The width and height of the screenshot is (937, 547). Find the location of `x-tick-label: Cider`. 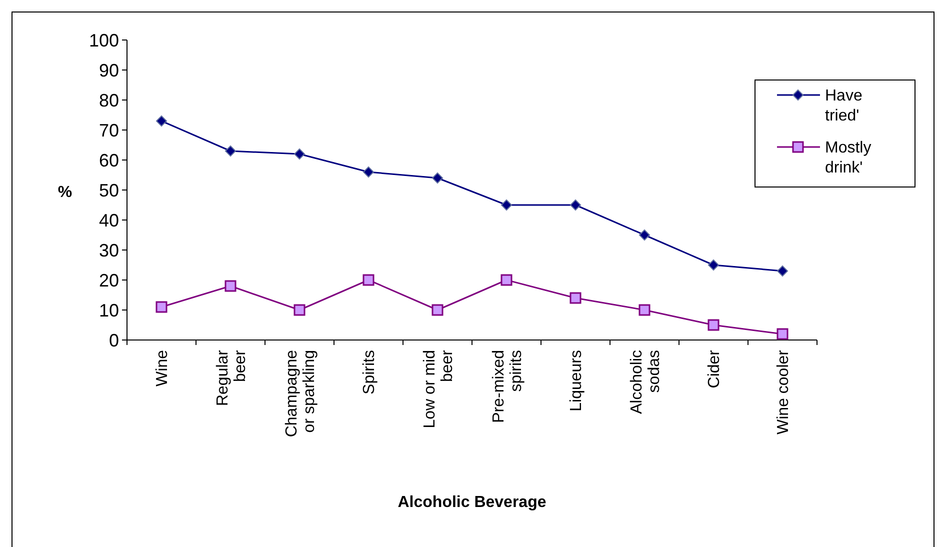

x-tick-label: Cider is located at coordinates (715, 368).